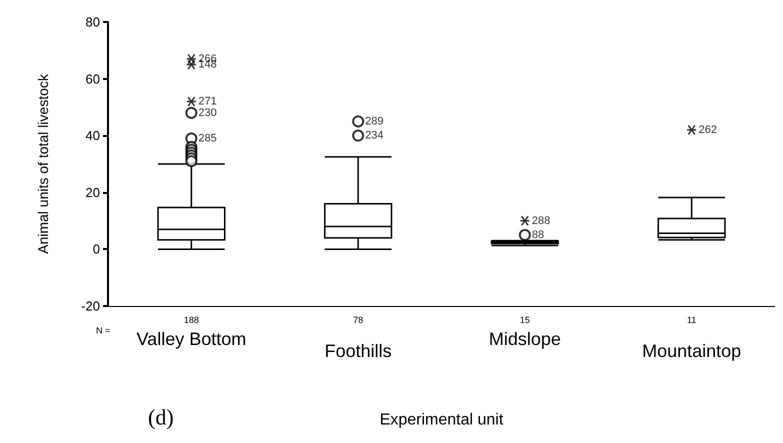 This screenshot has width=783, height=443. Describe the element at coordinates (90, 306) in the screenshot. I see `y-tick-label: -20` at that location.